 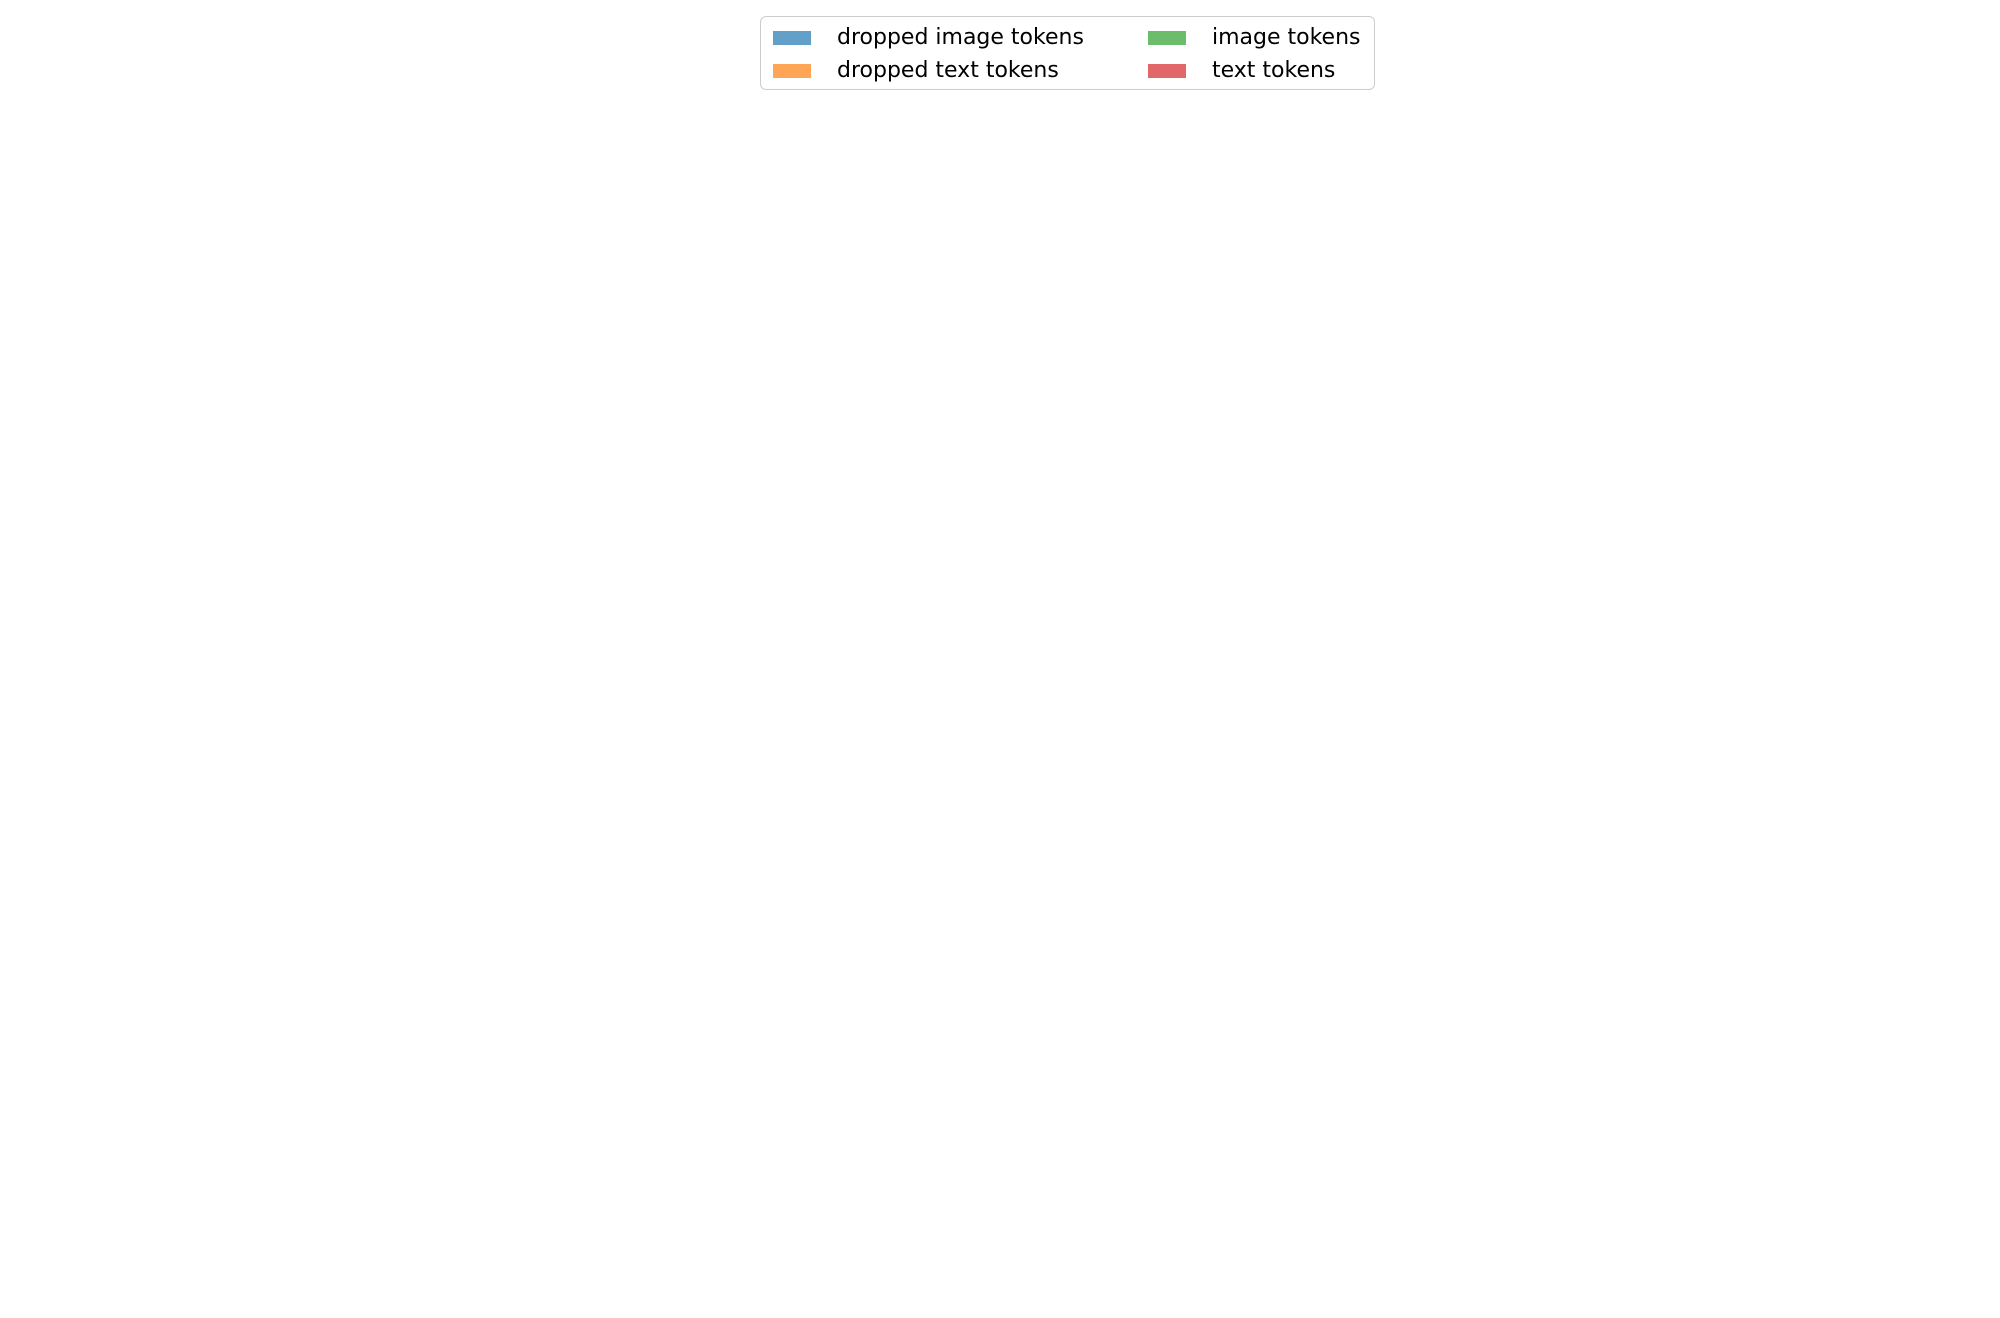 I want to click on x-tick-label: 5, so click(x=1788, y=646).